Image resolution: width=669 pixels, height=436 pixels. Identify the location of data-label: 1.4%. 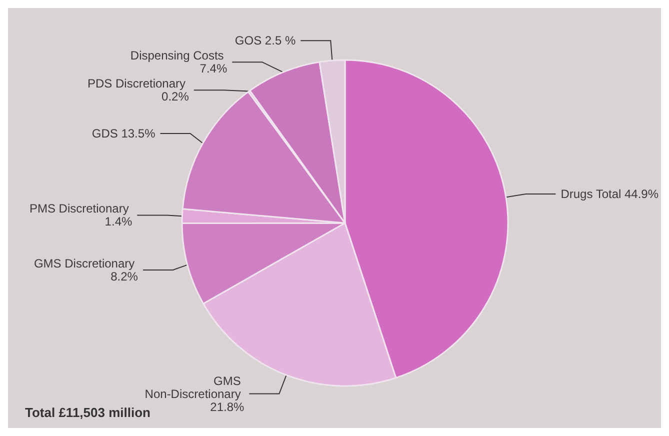
(118, 221).